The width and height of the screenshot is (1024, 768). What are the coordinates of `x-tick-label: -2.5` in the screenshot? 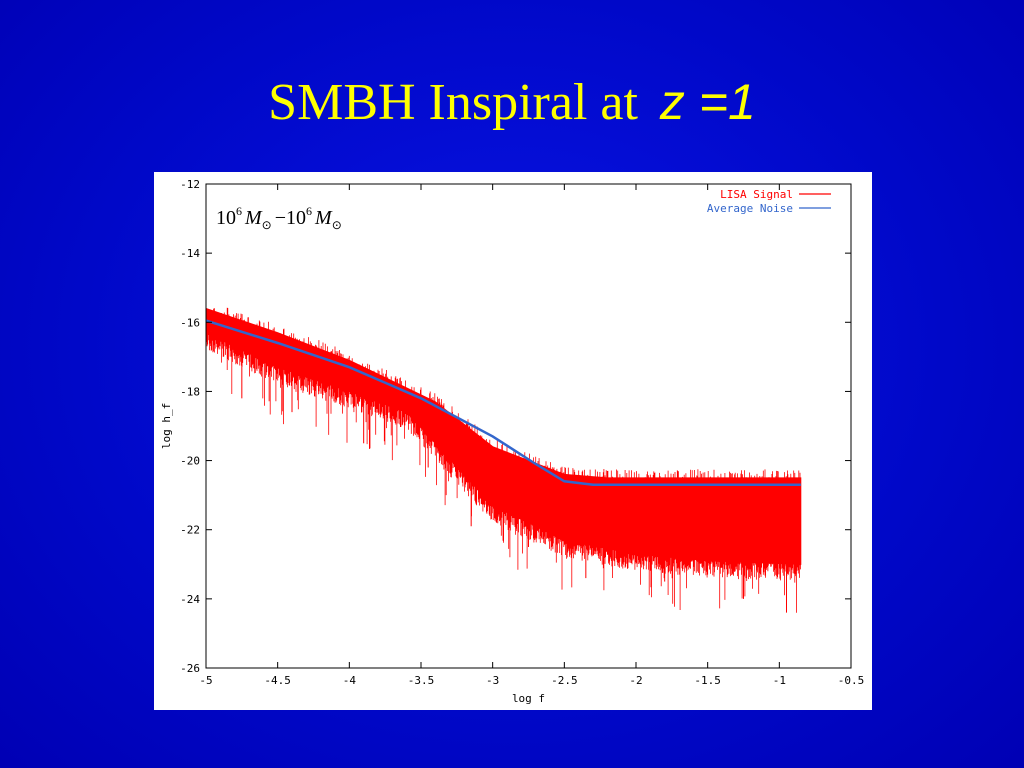 It's located at (564, 680).